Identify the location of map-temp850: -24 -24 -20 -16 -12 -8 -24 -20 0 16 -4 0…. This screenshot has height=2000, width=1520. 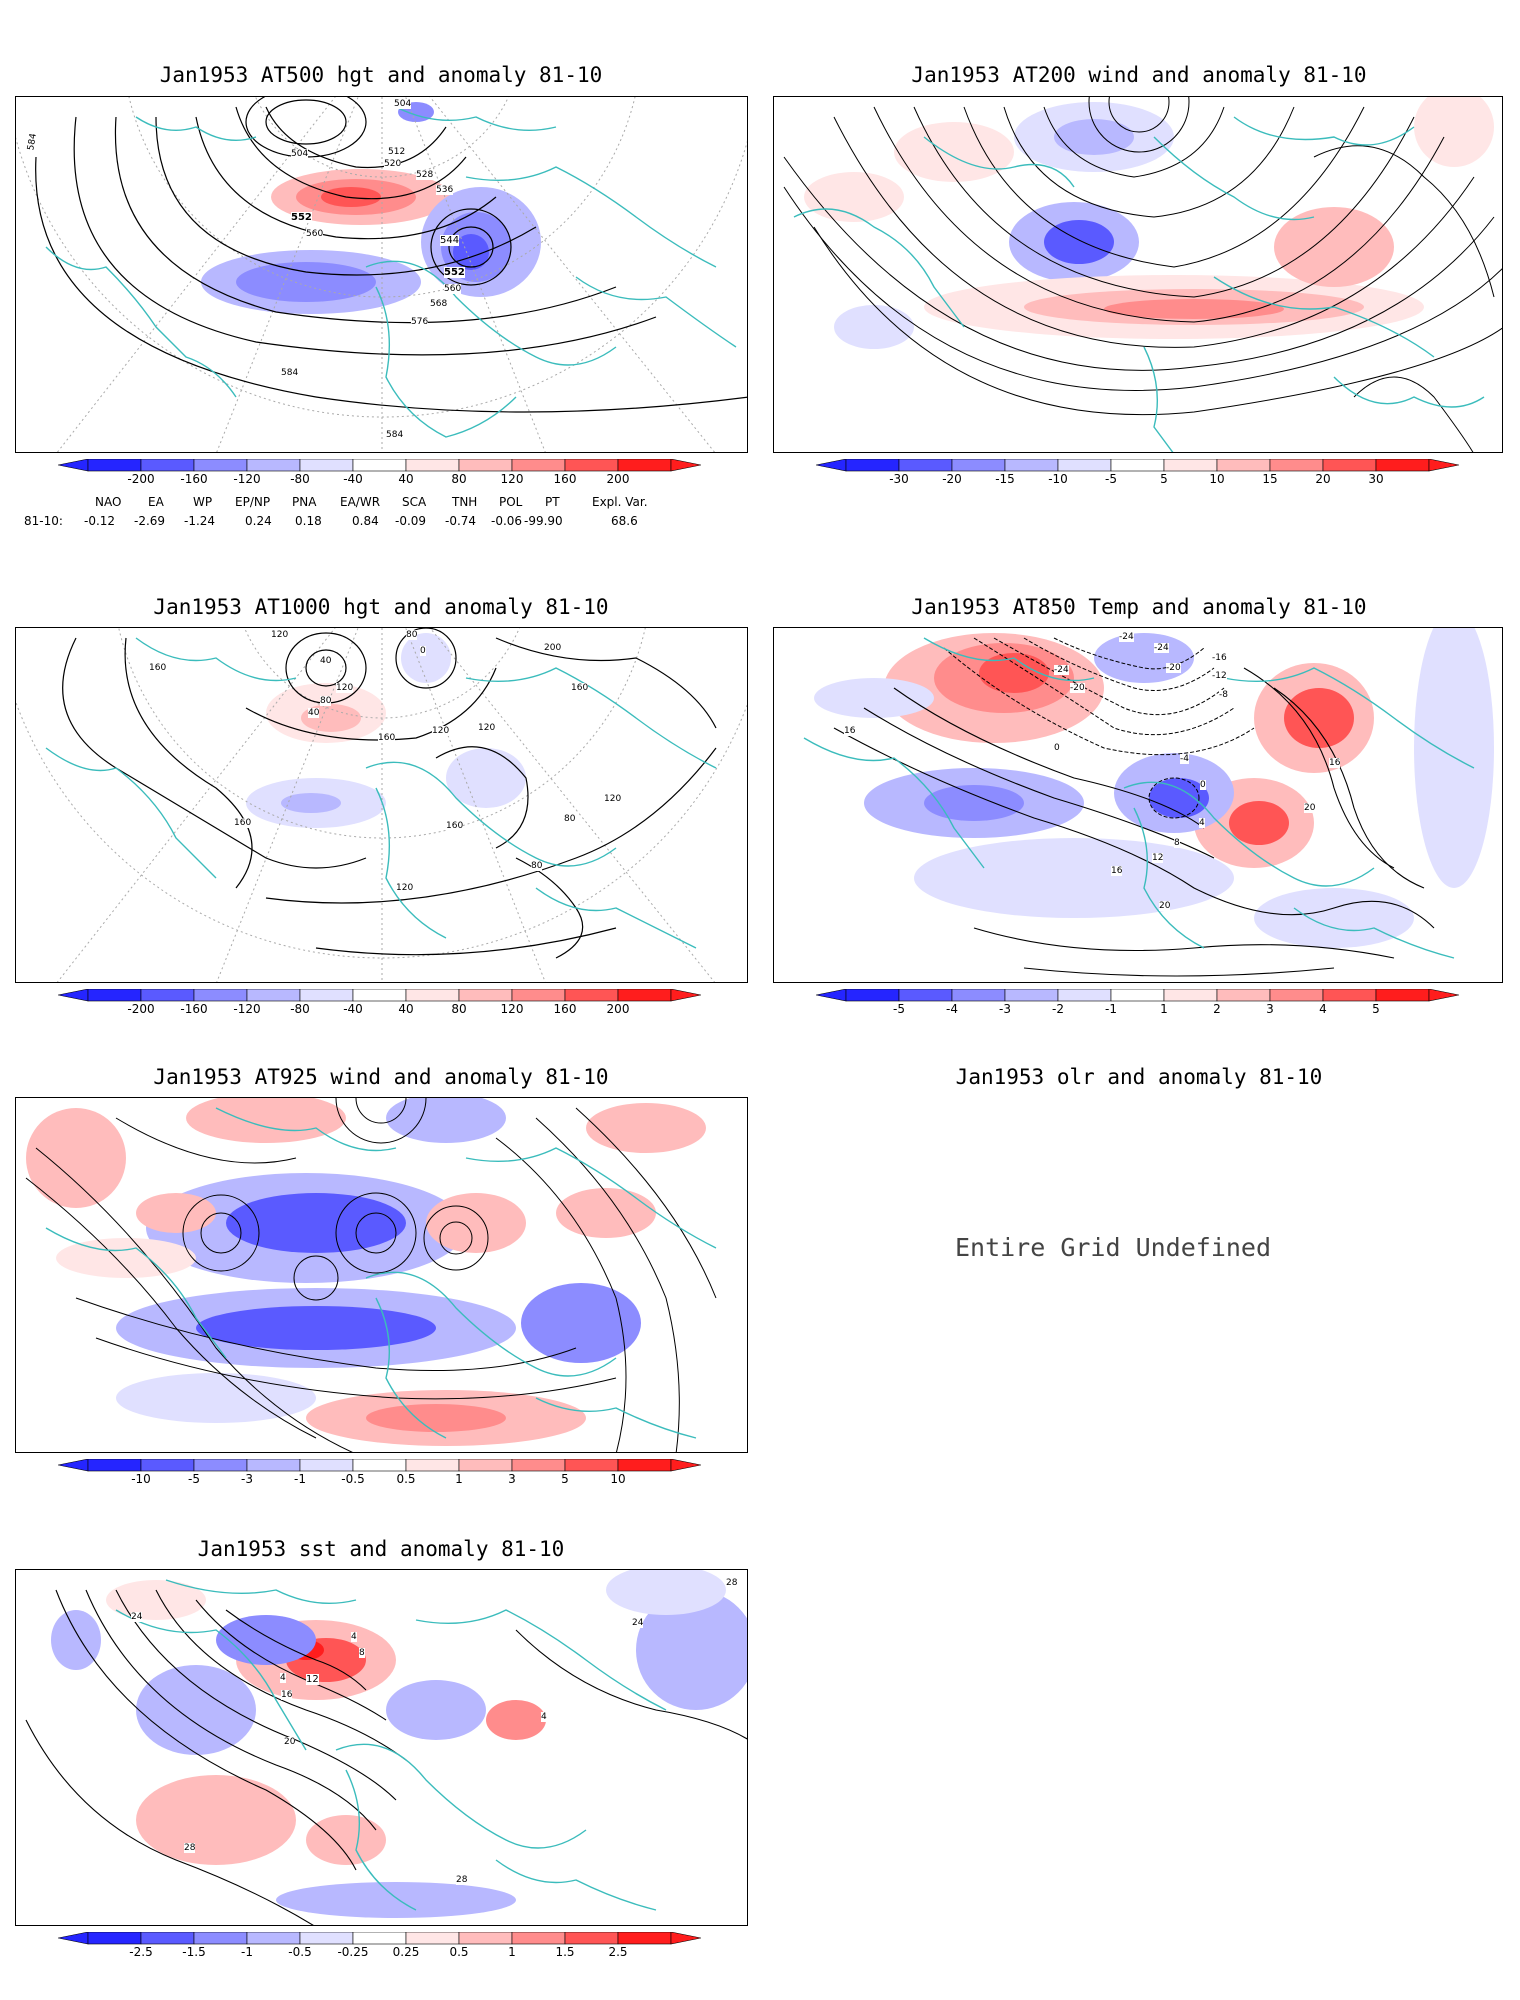
(1138, 805).